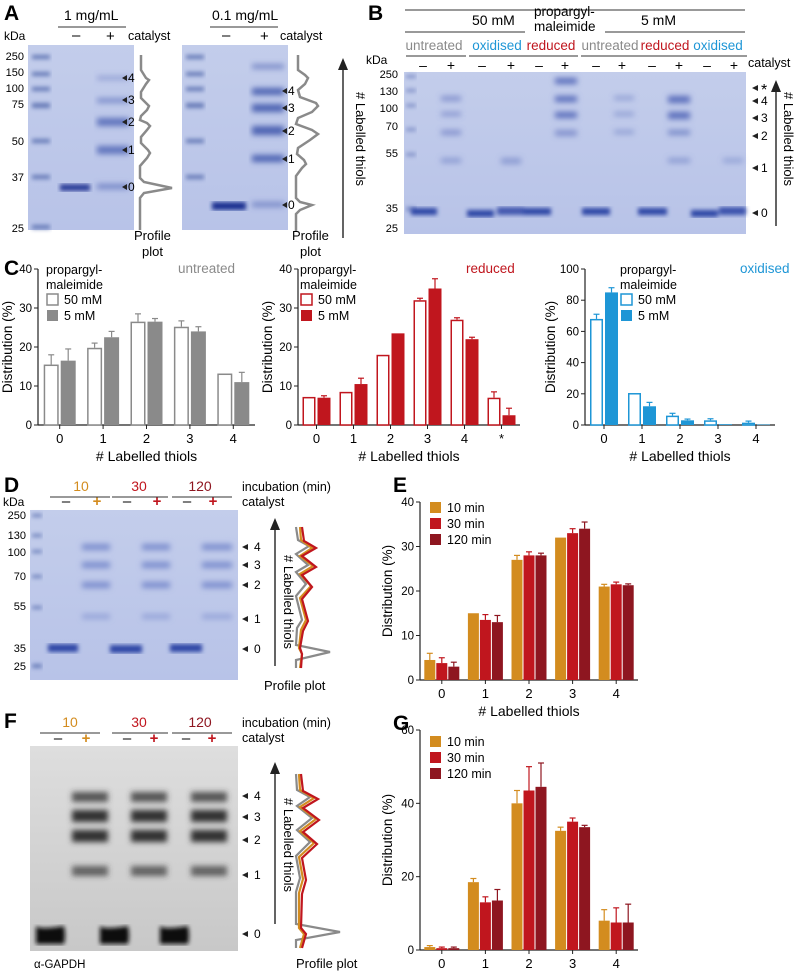 The height and width of the screenshot is (973, 796). What do you see at coordinates (139, 486) in the screenshot?
I see `d-time-30: 30` at bounding box center [139, 486].